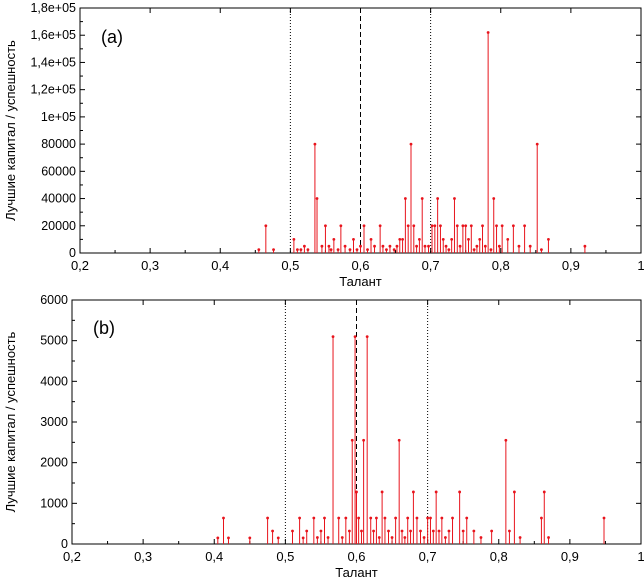 This screenshot has height=584, width=644. I want to click on y-tick-label: 5000, so click(54, 341).